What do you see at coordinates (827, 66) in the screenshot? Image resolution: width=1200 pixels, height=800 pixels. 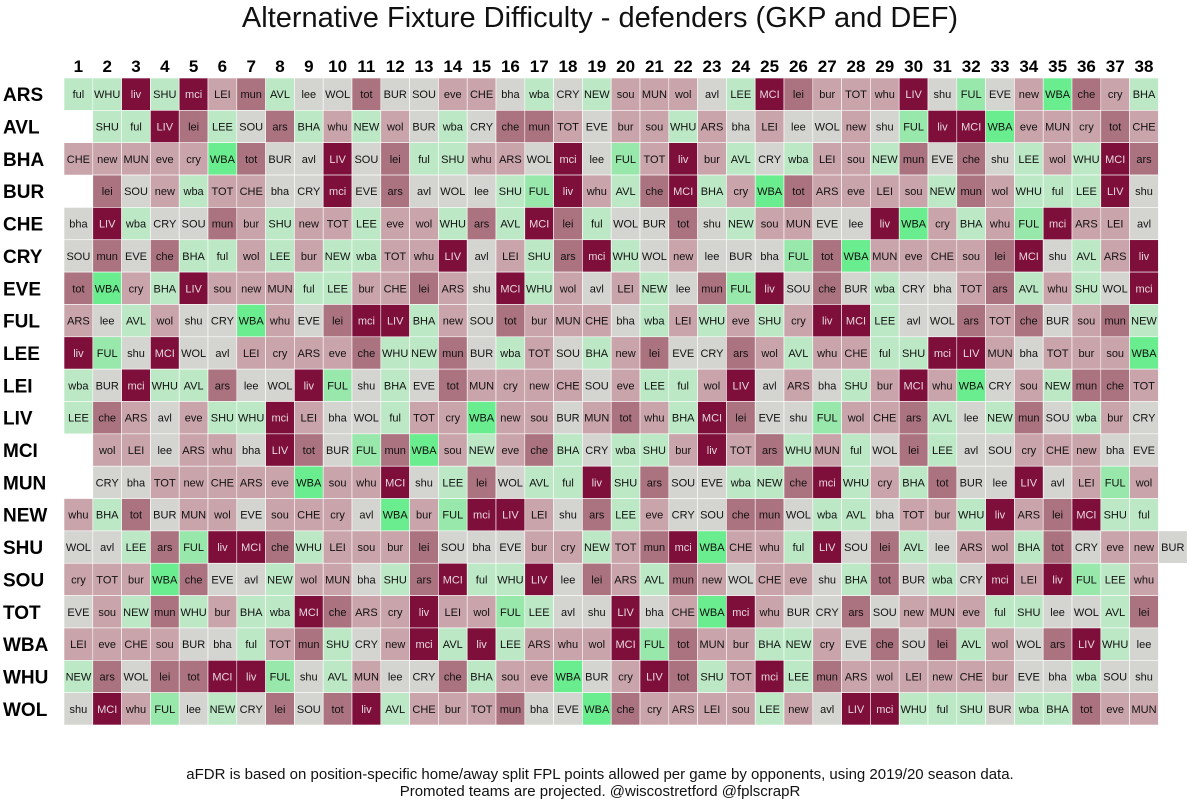 I see `gameweek-header-27: 27` at bounding box center [827, 66].